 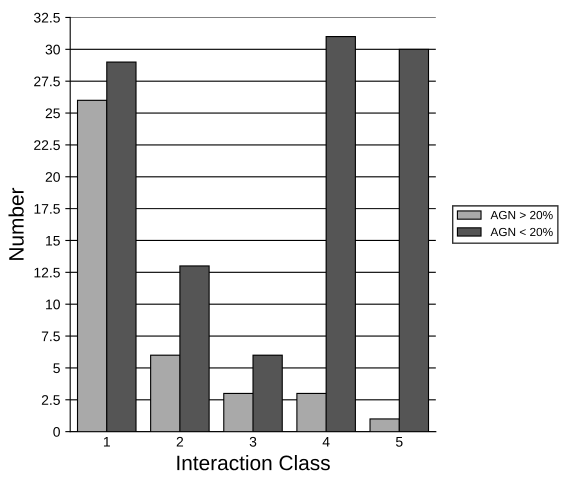 I want to click on x-axis-title: Interaction Class, so click(x=253, y=462).